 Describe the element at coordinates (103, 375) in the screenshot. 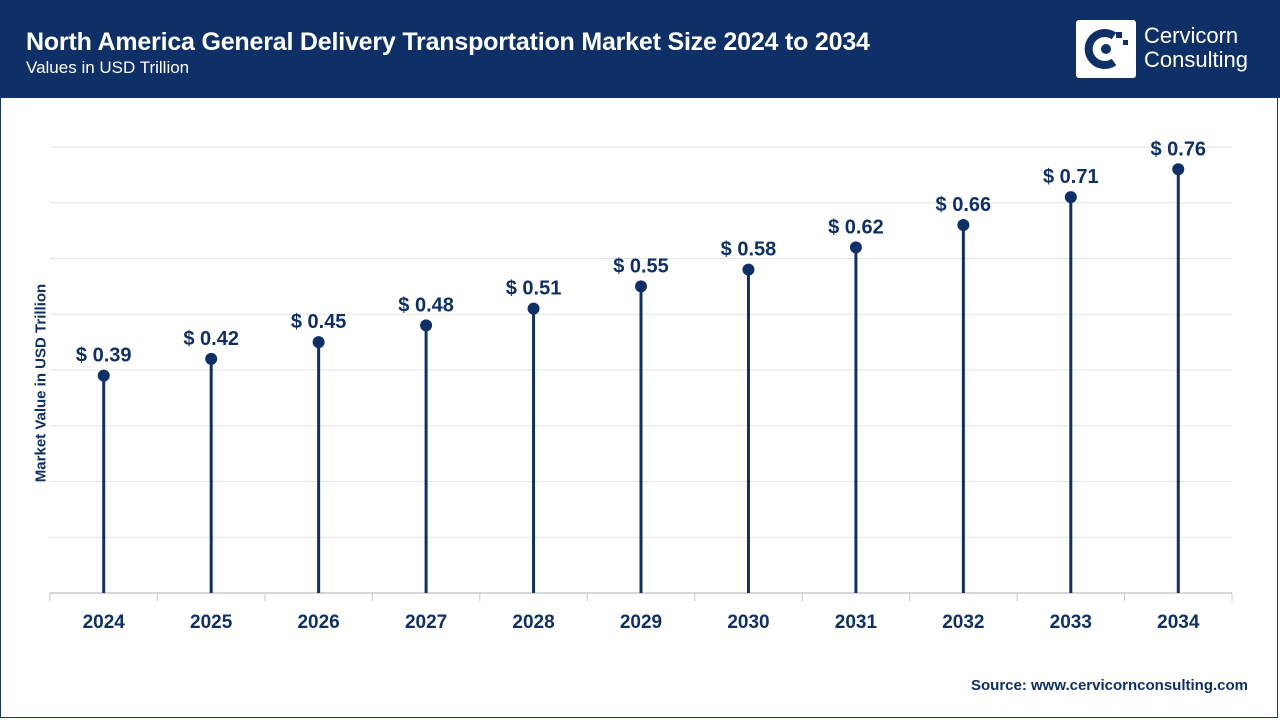

I see `data-point-2024` at that location.